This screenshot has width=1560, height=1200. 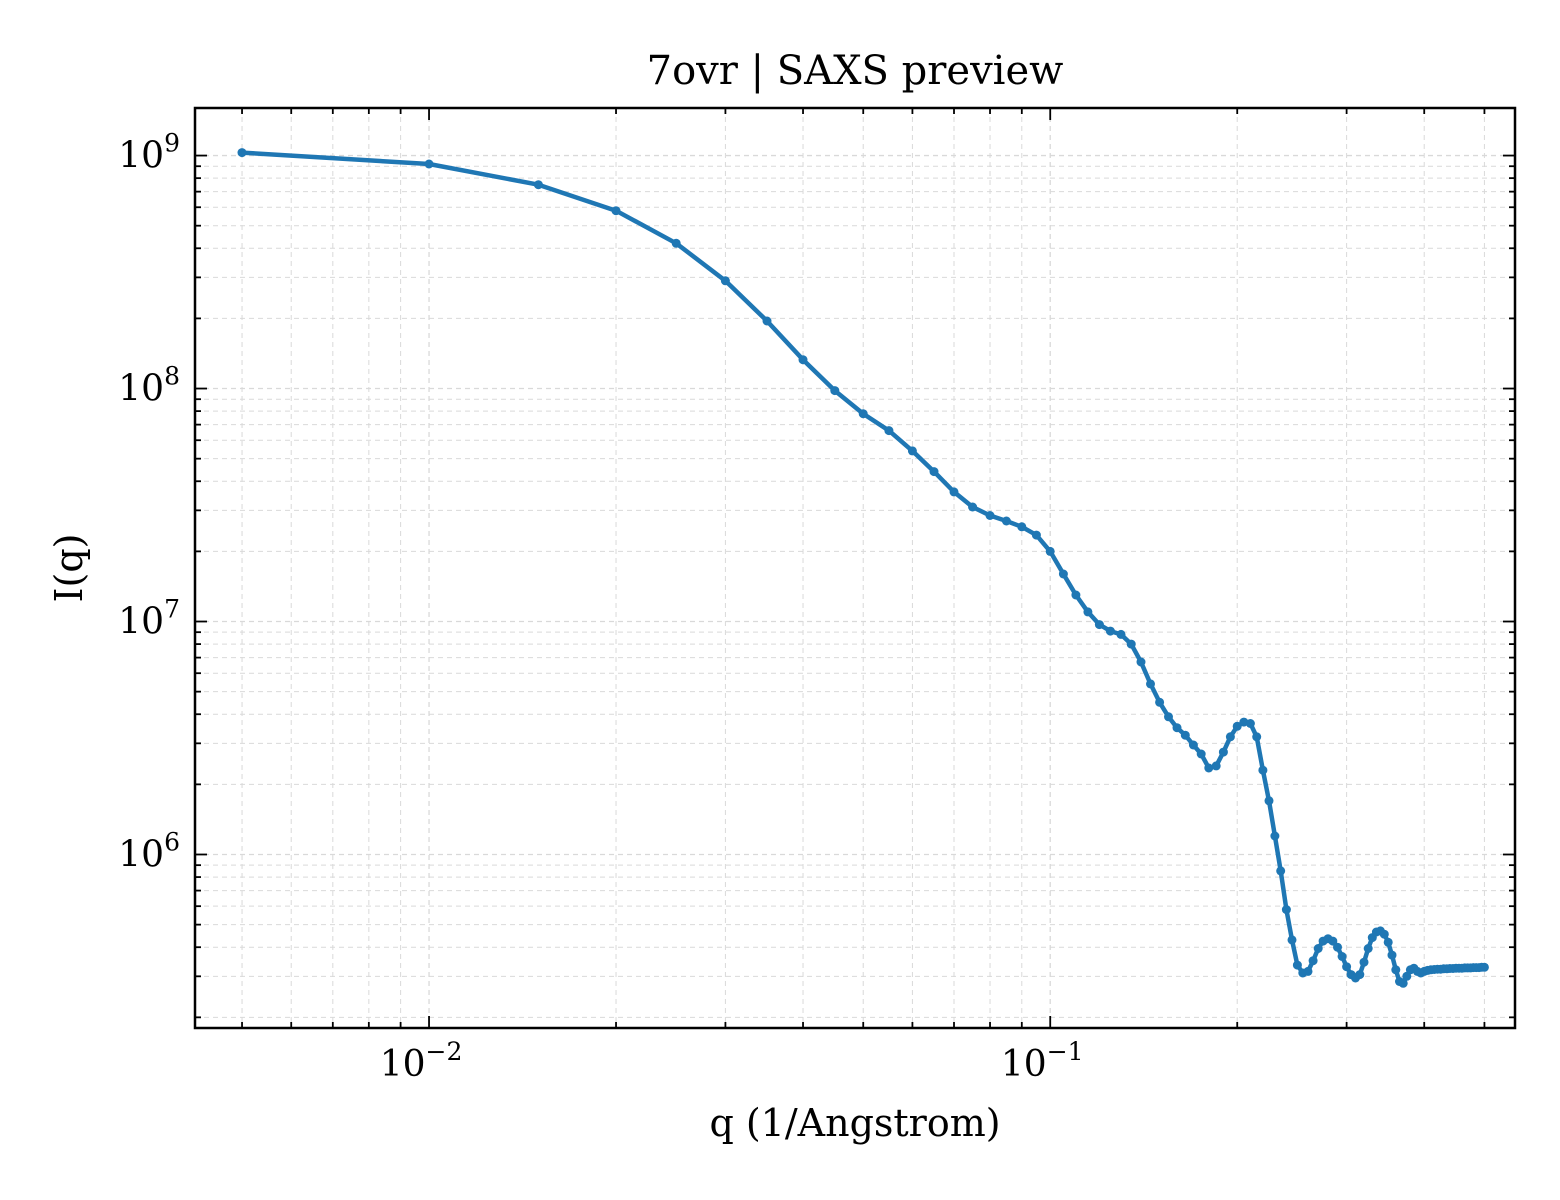 What do you see at coordinates (149, 619) in the screenshot?
I see `y-tick-label: 10⁷` at bounding box center [149, 619].